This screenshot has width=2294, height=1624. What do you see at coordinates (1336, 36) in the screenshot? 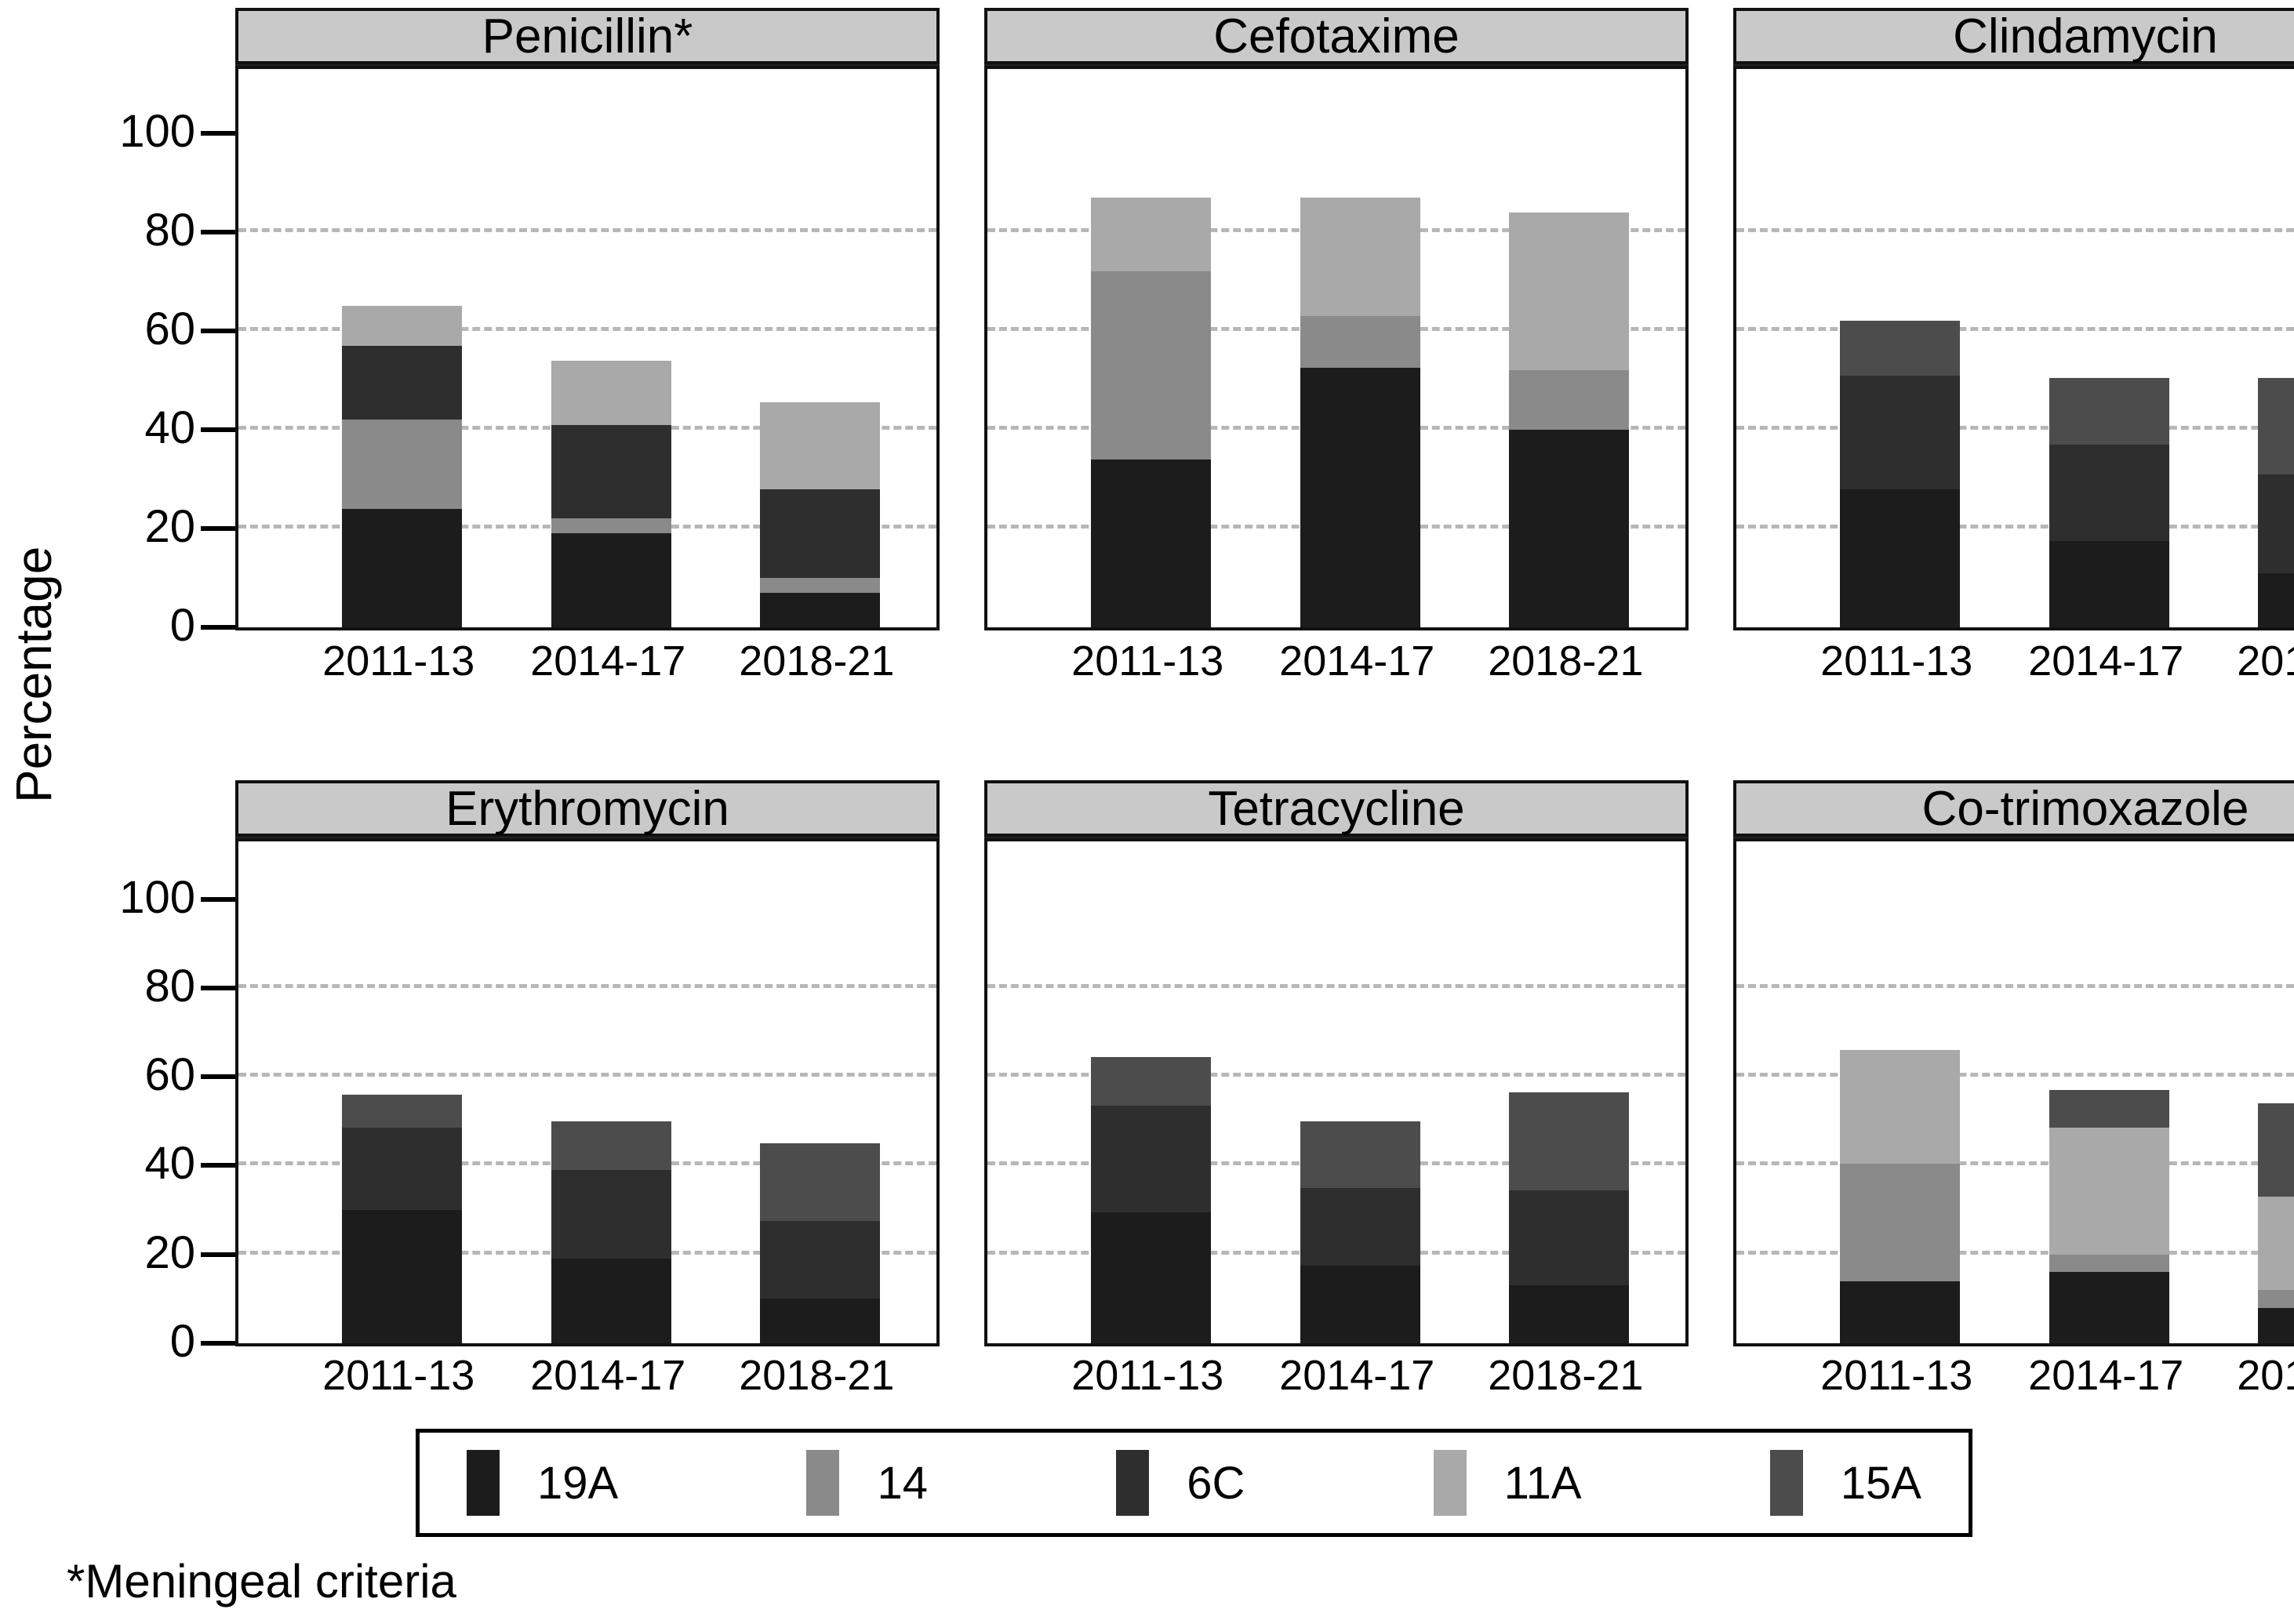
I see `panel-title: Cefotaxime` at bounding box center [1336, 36].